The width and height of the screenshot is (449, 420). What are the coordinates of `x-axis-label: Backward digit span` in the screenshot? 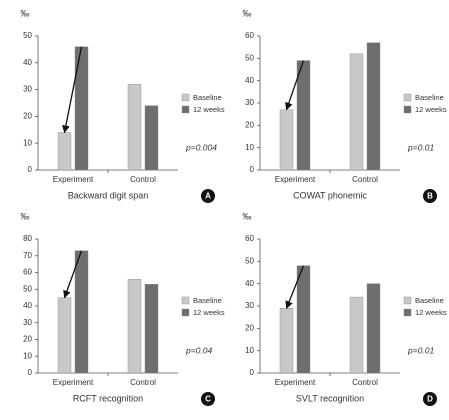 It's located at (108, 195).